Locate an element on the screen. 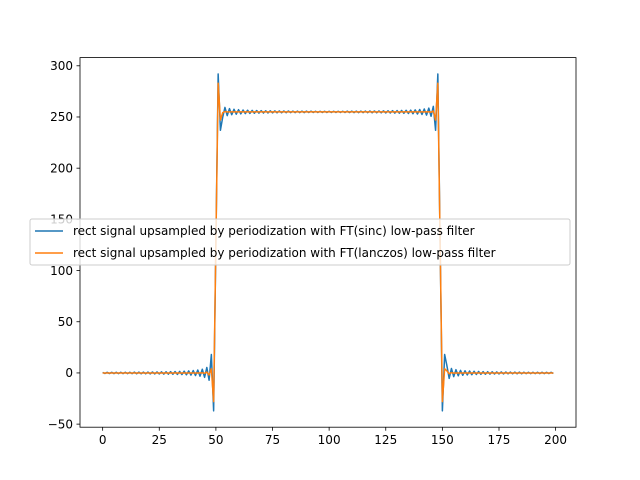  legend-box is located at coordinates (300, 242).